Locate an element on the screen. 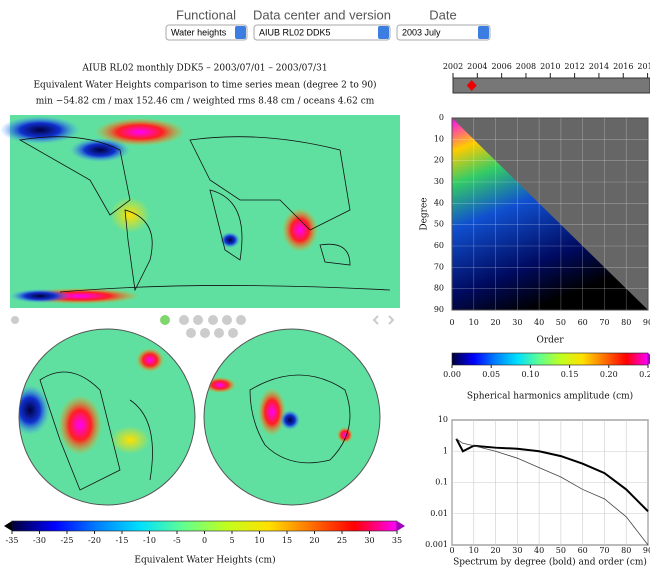  colorbar-tick-label: 25 is located at coordinates (342, 540).